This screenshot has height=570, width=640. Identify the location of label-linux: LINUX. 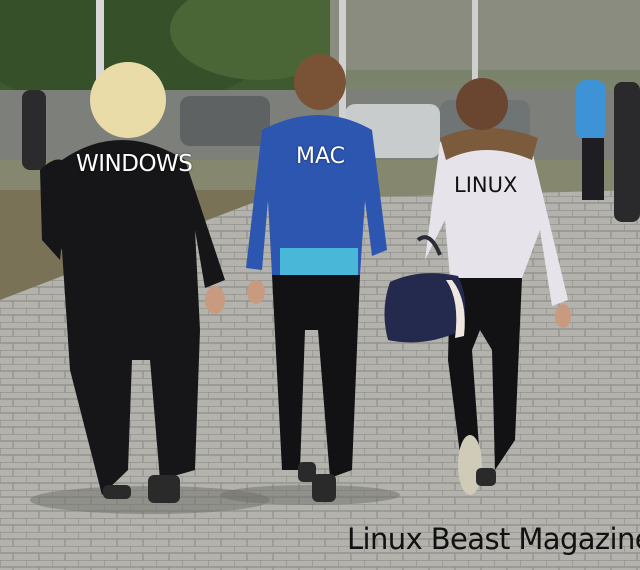
(486, 185).